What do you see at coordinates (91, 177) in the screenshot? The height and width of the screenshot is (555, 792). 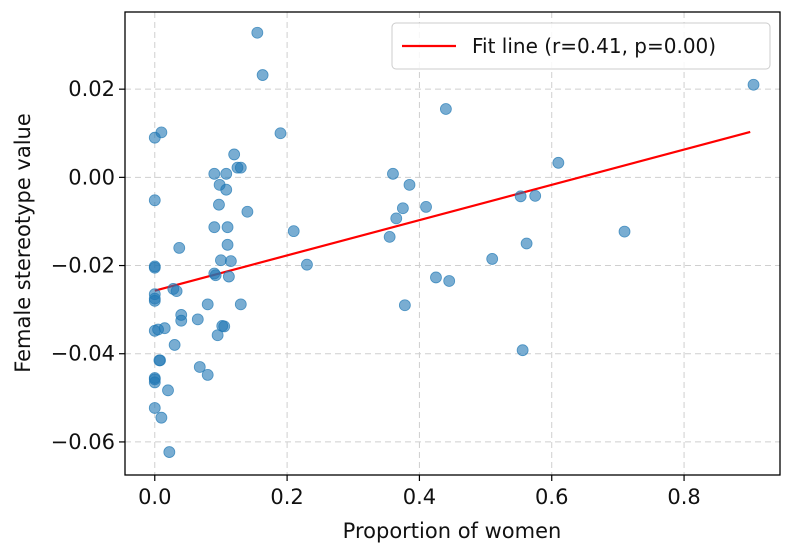 I see `y-tick-label: 0.00` at bounding box center [91, 177].